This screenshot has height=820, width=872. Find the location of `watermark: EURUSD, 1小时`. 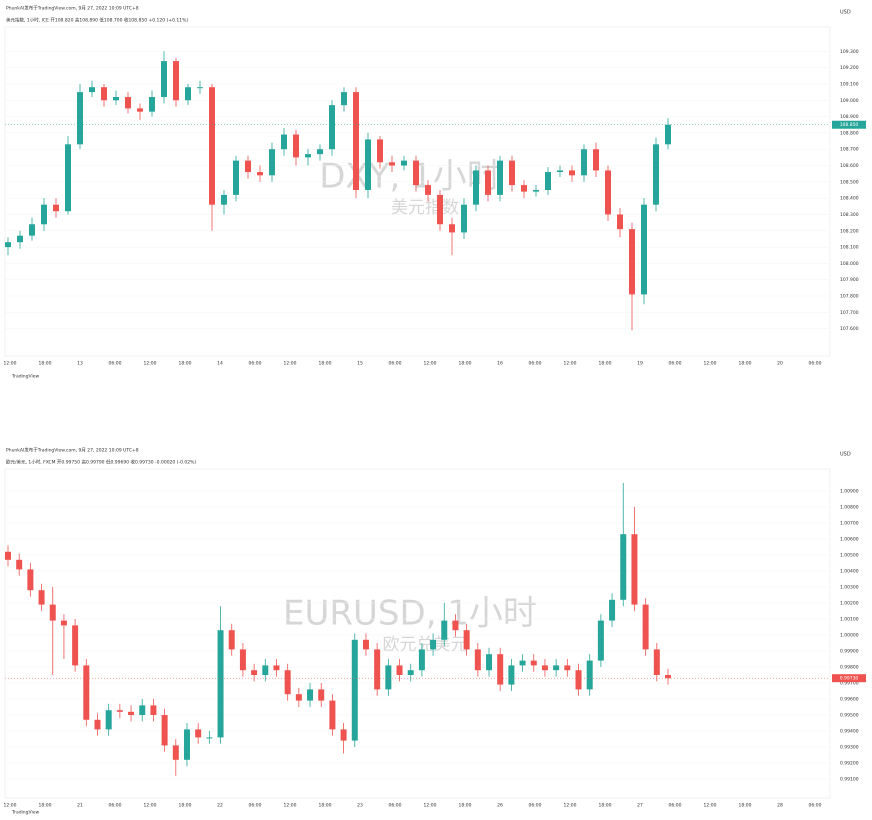

watermark: EURUSD, 1小时 is located at coordinates (410, 614).